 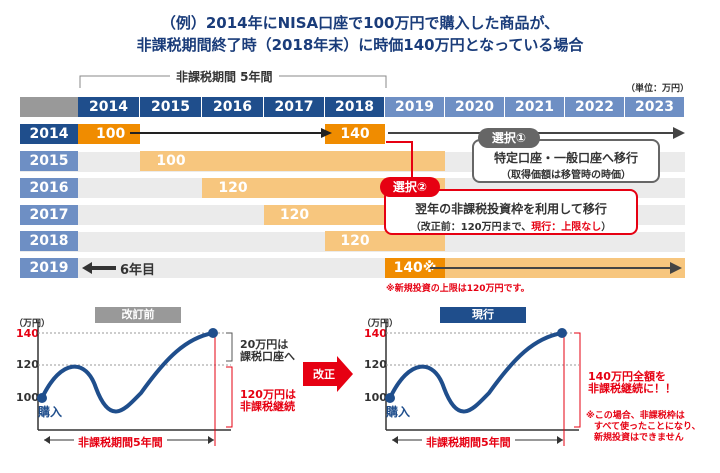 What do you see at coordinates (50, 412) in the screenshot?
I see `chart-before-buy: 購入` at bounding box center [50, 412].